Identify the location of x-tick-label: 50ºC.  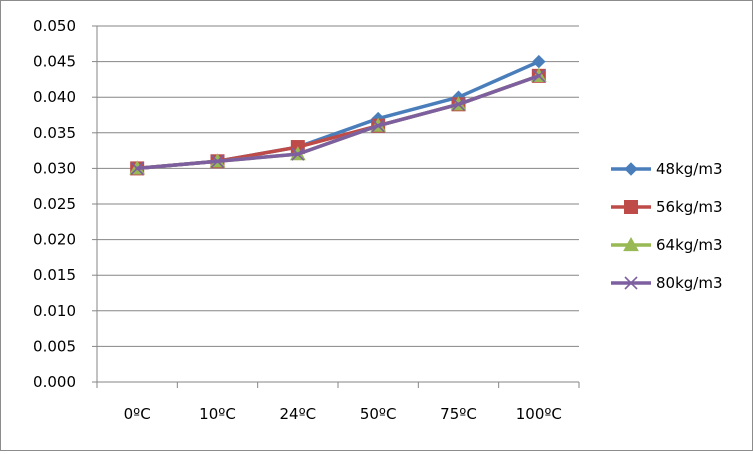
(378, 414).